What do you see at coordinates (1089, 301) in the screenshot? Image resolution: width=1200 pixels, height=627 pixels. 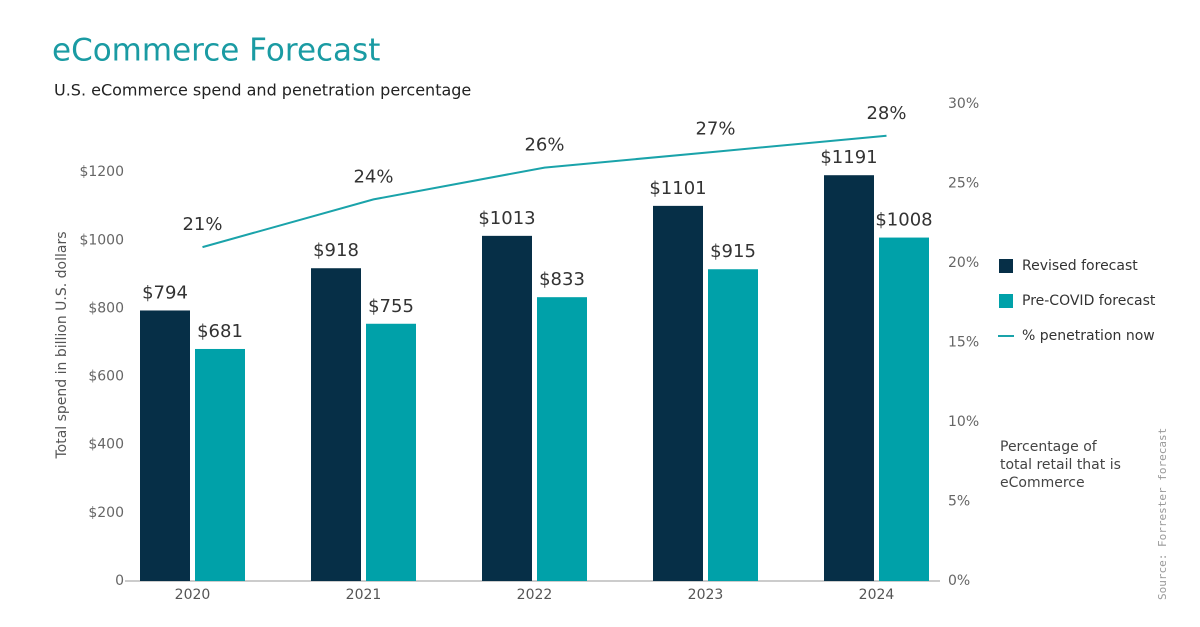 I see `legend-label: Pre-COVID forecast` at bounding box center [1089, 301].